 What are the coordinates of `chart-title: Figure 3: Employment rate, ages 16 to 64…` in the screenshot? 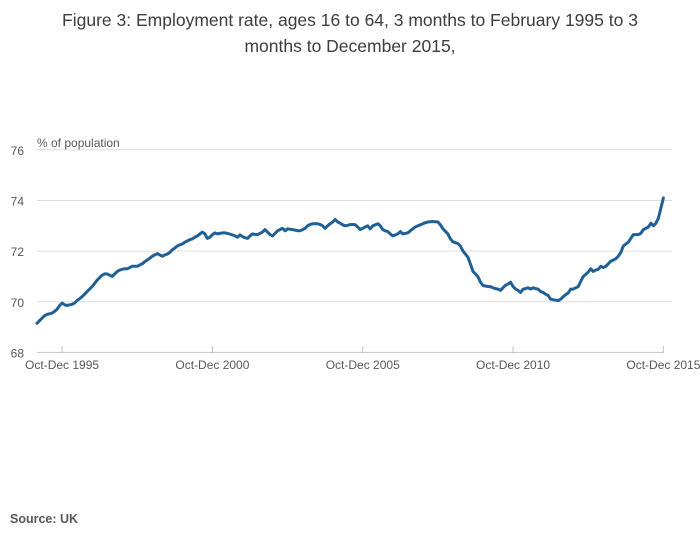 It's located at (350, 33).